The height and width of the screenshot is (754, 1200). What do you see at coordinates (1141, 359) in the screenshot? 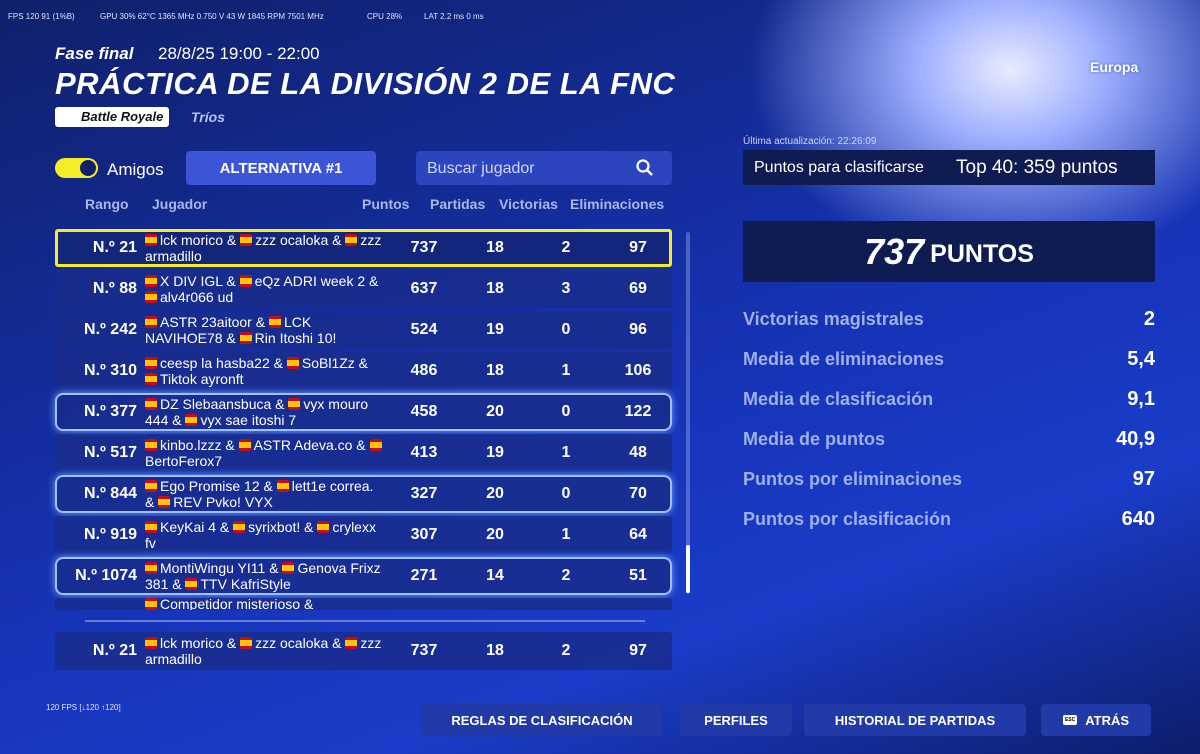
I see `stat-value: 5,4` at bounding box center [1141, 359].